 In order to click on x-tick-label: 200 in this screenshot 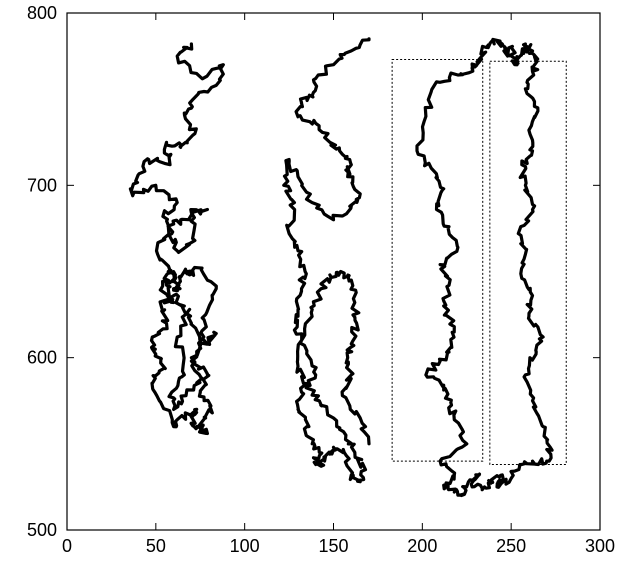, I will do `click(422, 546)`.